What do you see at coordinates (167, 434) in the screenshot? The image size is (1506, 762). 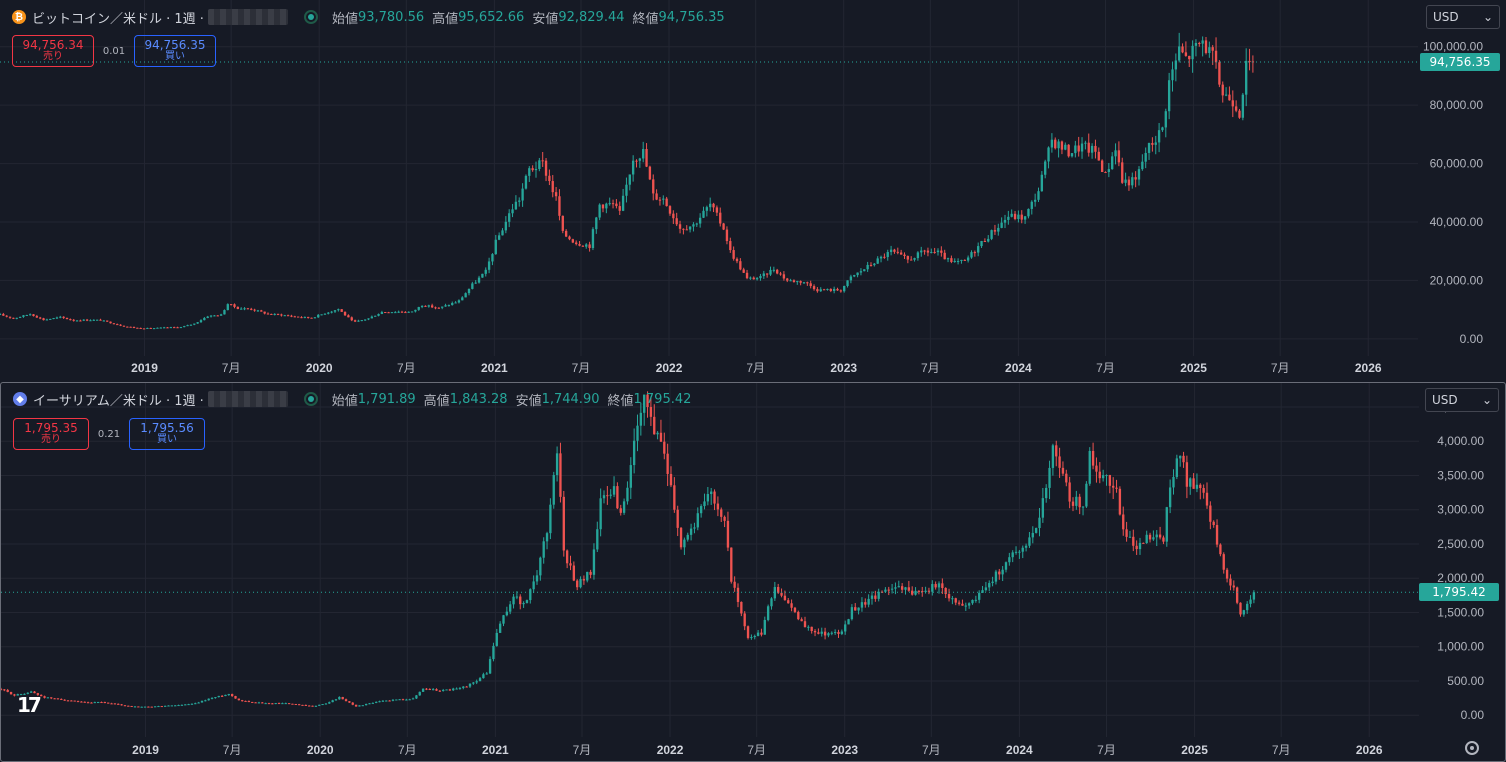 I see `buy-button: 1,795.56 買い` at bounding box center [167, 434].